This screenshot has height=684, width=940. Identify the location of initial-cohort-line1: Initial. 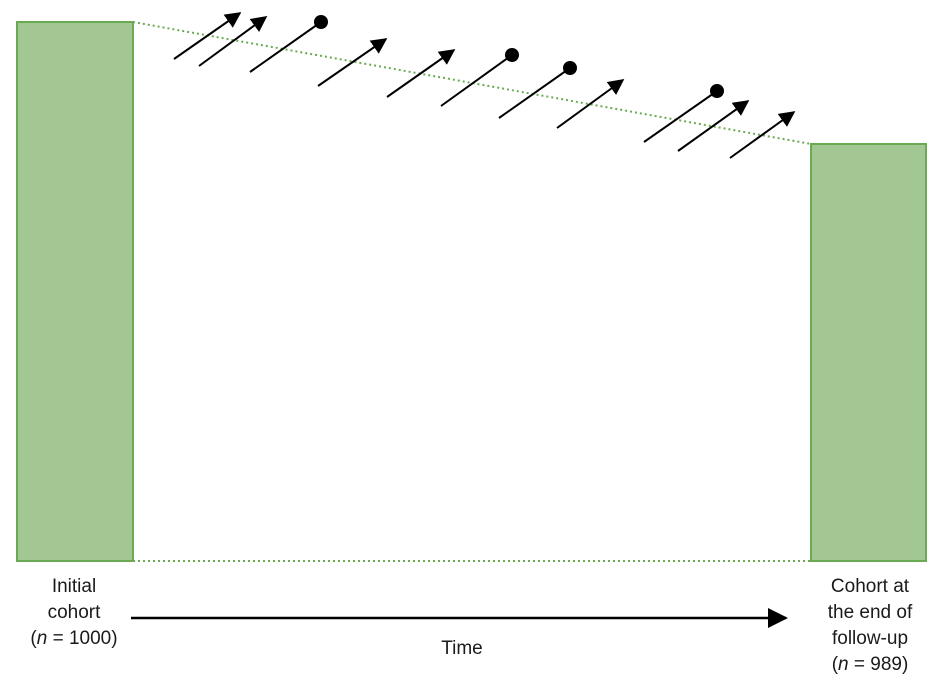
(74, 586).